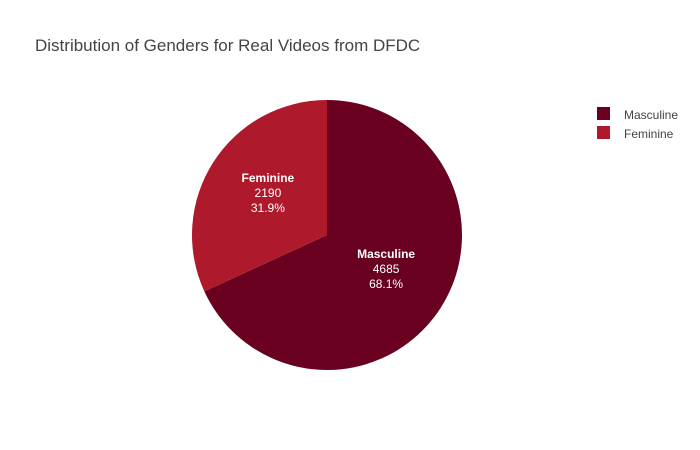  I want to click on legend-swatch-feminine, so click(603, 132).